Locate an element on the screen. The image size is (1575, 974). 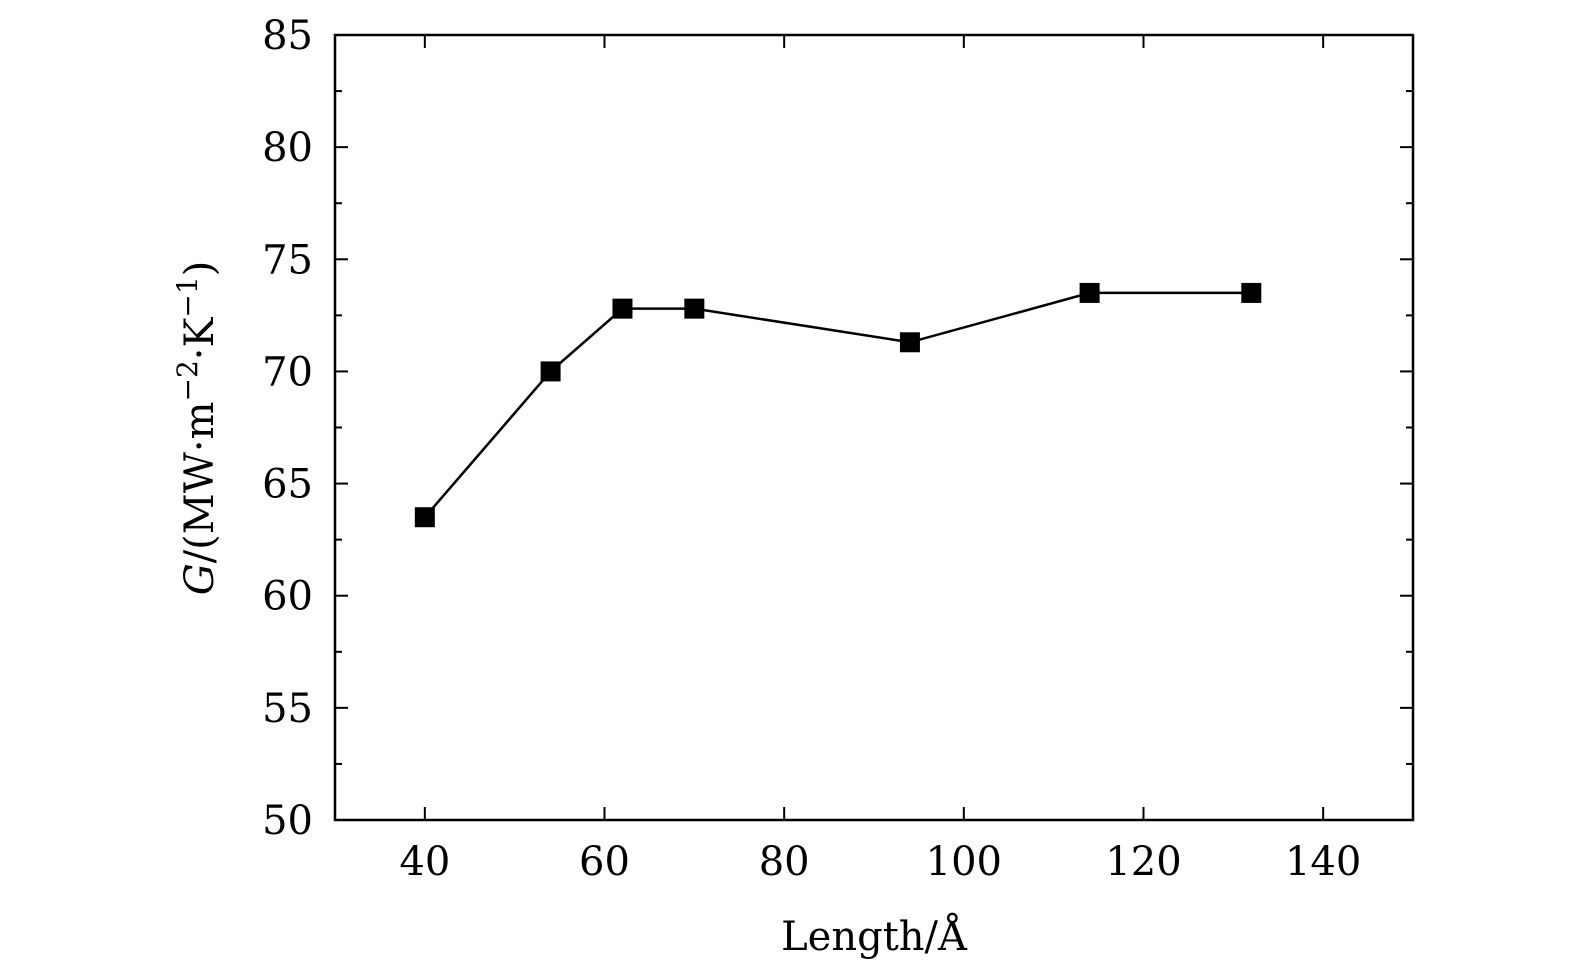
x-axis-label: Length/Å is located at coordinates (874, 936).